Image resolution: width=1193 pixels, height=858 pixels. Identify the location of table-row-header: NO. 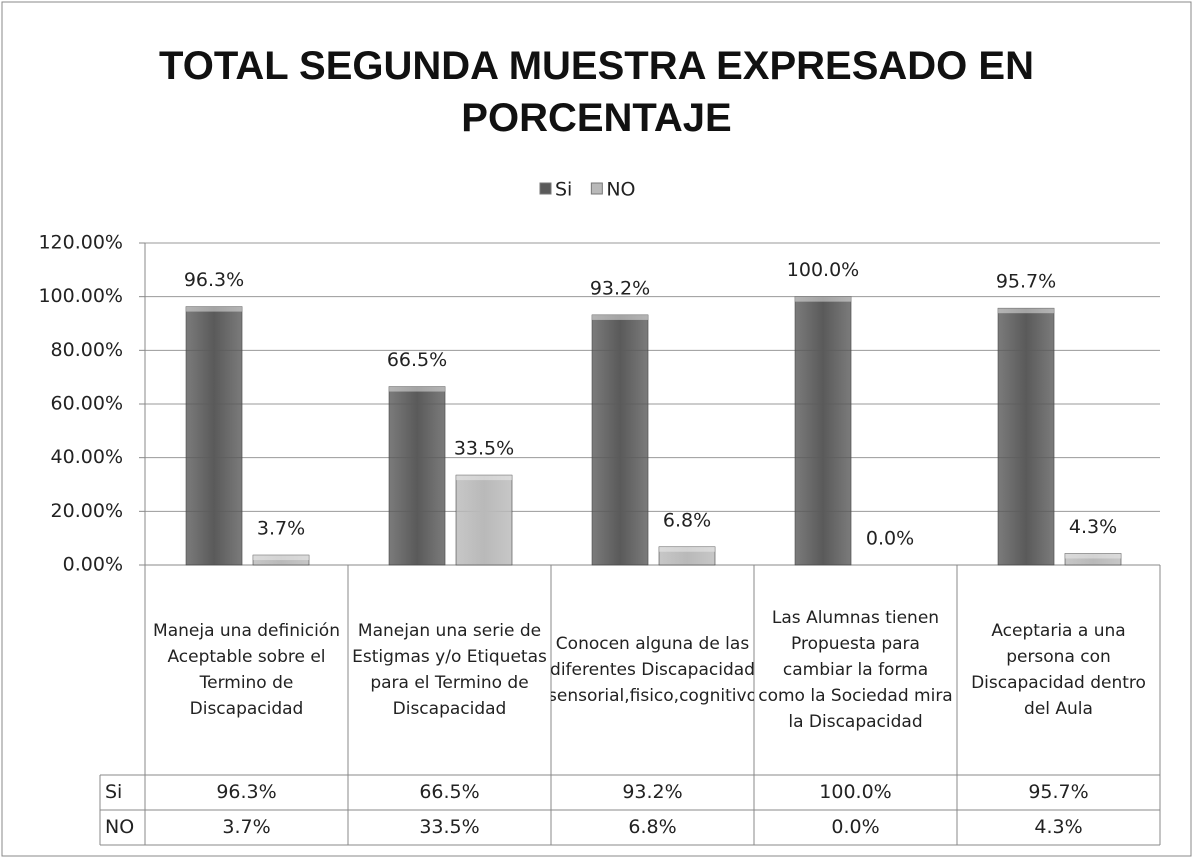
(119, 827).